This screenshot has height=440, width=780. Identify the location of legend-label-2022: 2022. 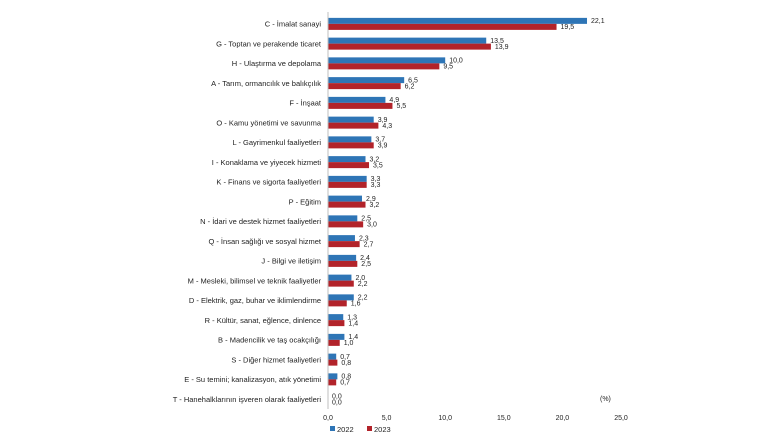
(345, 429).